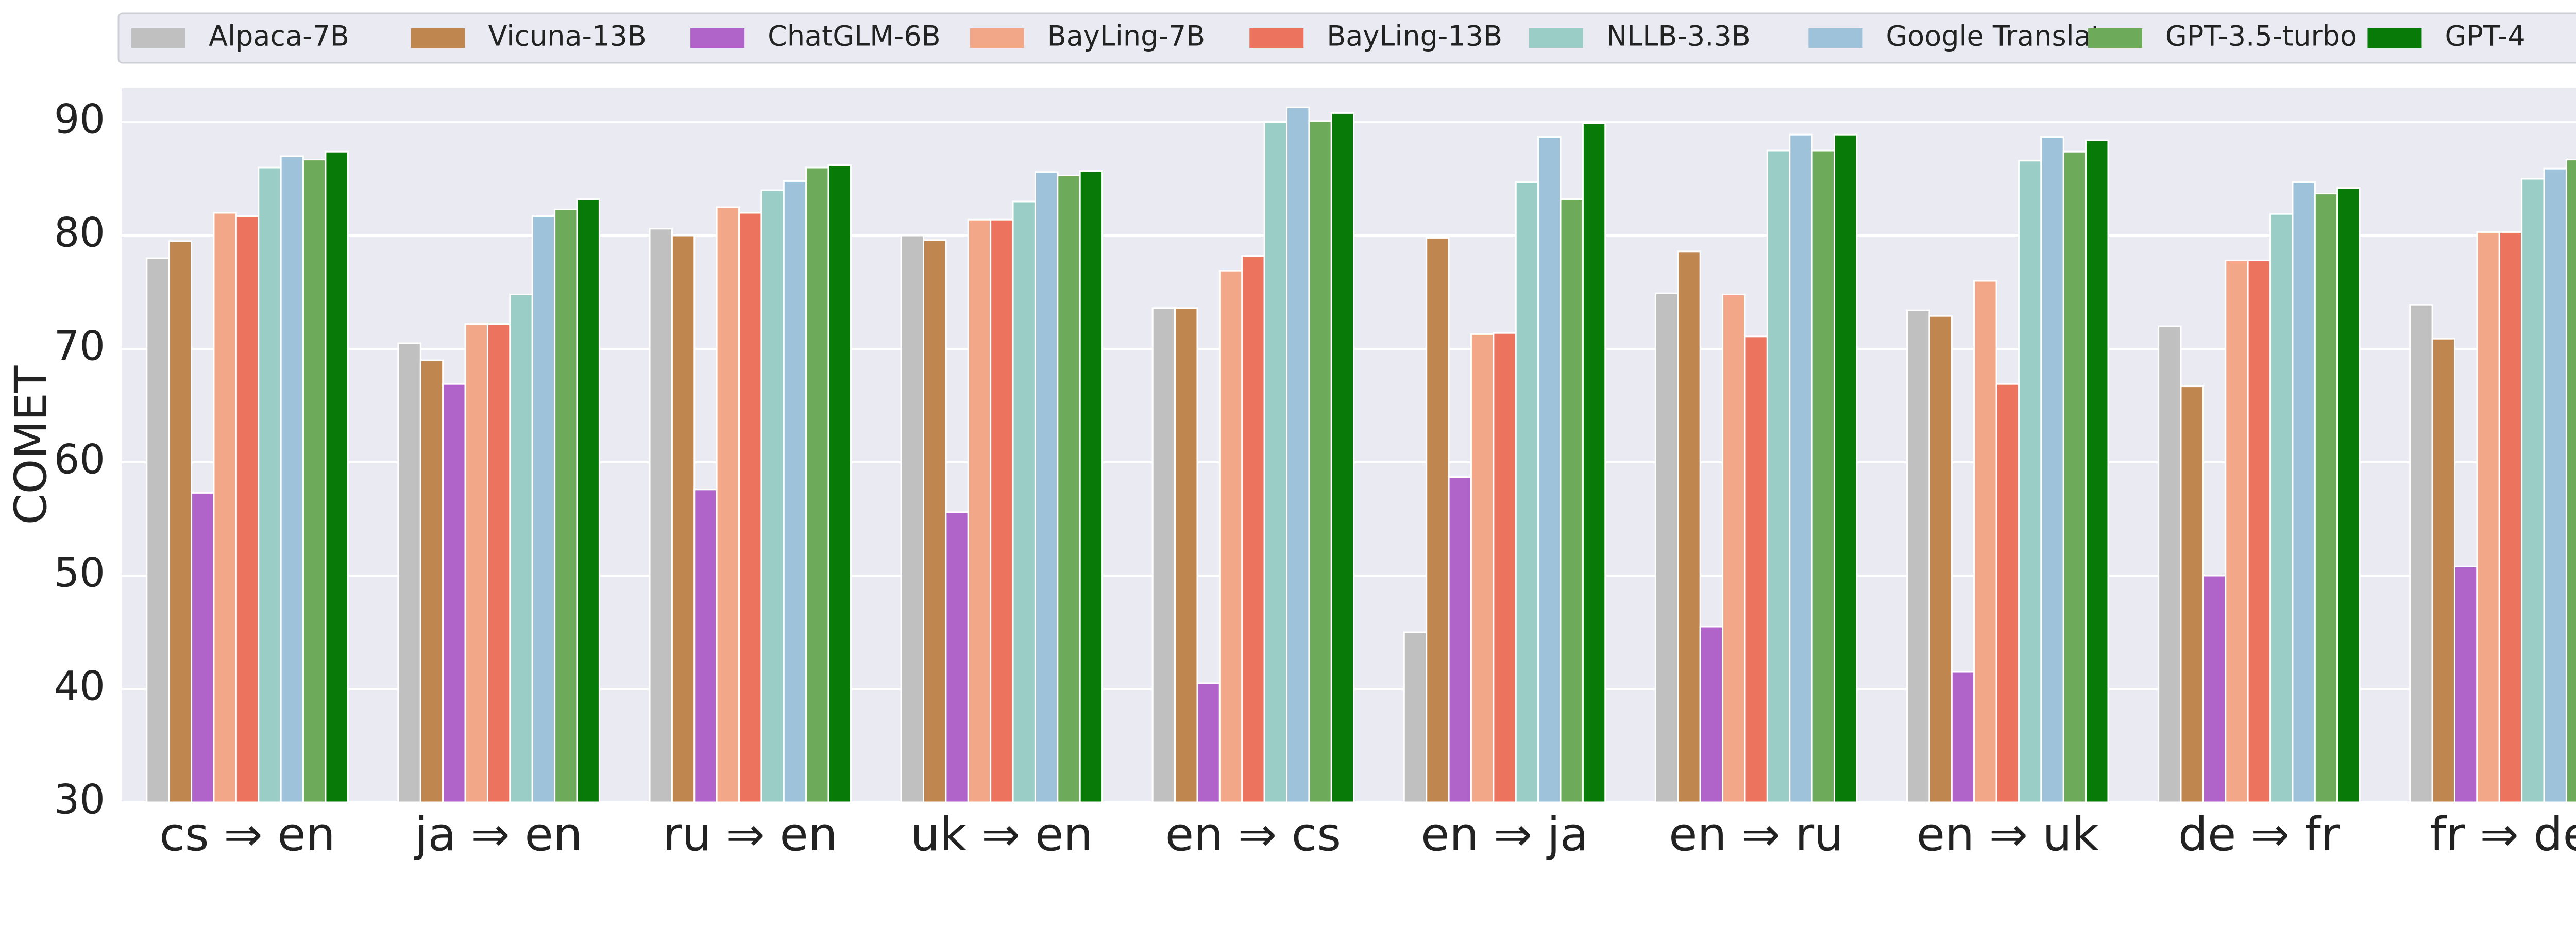 This screenshot has width=2576, height=925. Describe the element at coordinates (1126, 36) in the screenshot. I see `legend-label: BayLing-7B` at that location.